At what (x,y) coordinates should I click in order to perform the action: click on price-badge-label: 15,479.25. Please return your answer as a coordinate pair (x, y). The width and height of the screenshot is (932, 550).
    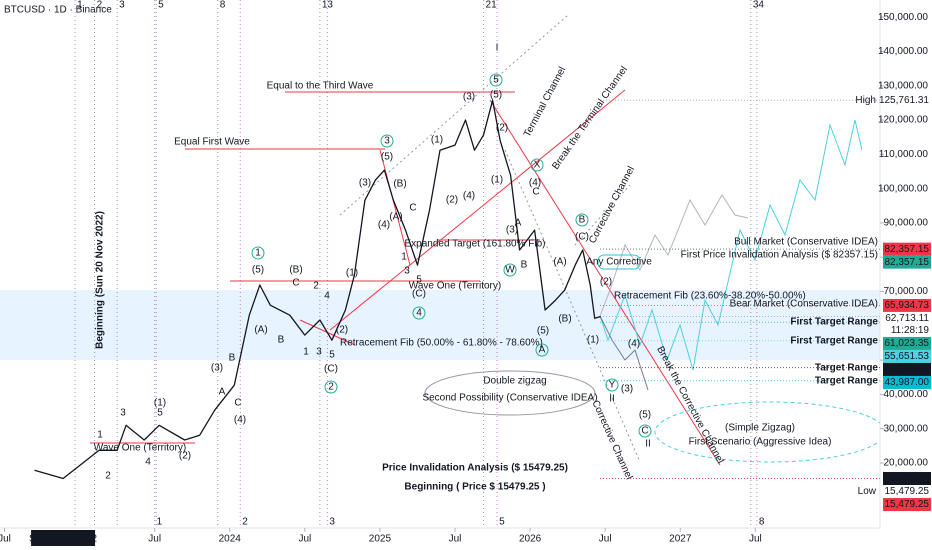
    Looking at the image, I should click on (907, 504).